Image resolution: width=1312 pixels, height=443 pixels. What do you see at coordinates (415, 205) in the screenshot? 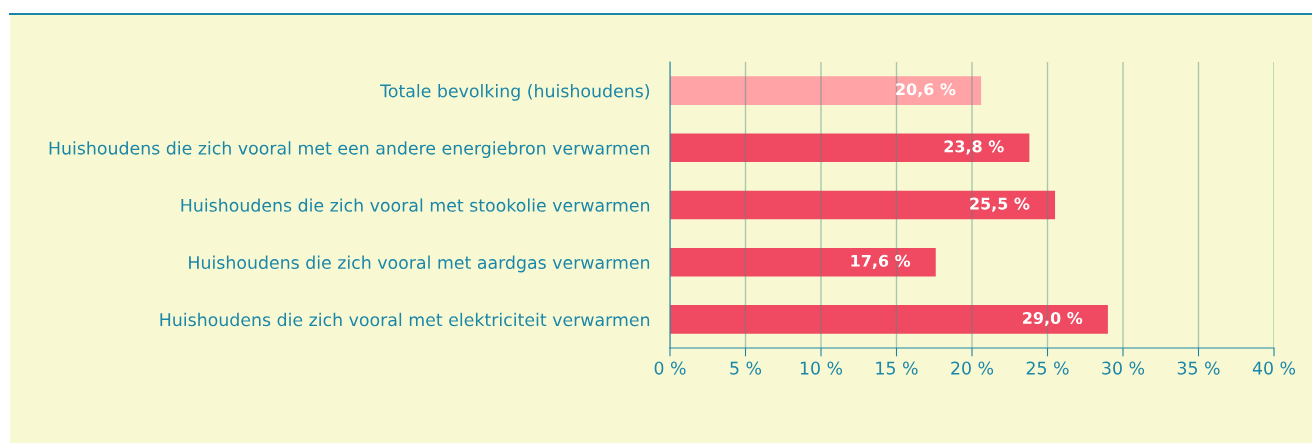
I see `y-tick-label: Huishoudens die zich vooral met stookolie verwarmen` at bounding box center [415, 205].